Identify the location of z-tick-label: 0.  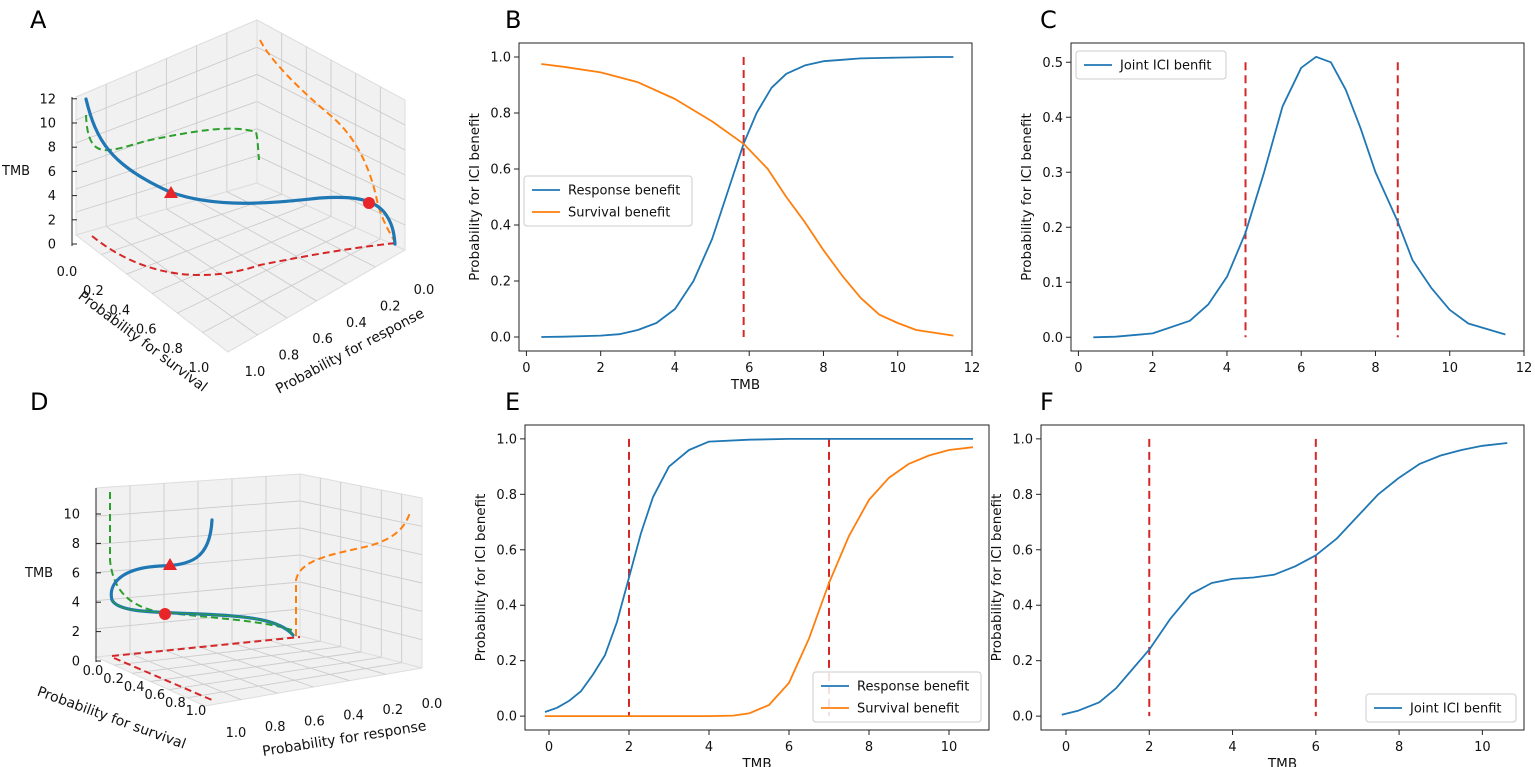
(52, 245).